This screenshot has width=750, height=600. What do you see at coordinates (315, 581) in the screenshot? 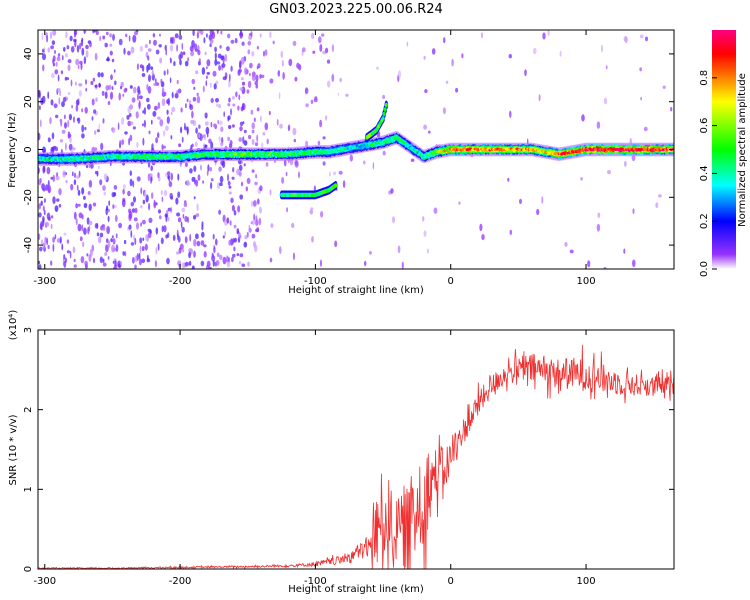
I see `x-tick-label: -100` at bounding box center [315, 581].